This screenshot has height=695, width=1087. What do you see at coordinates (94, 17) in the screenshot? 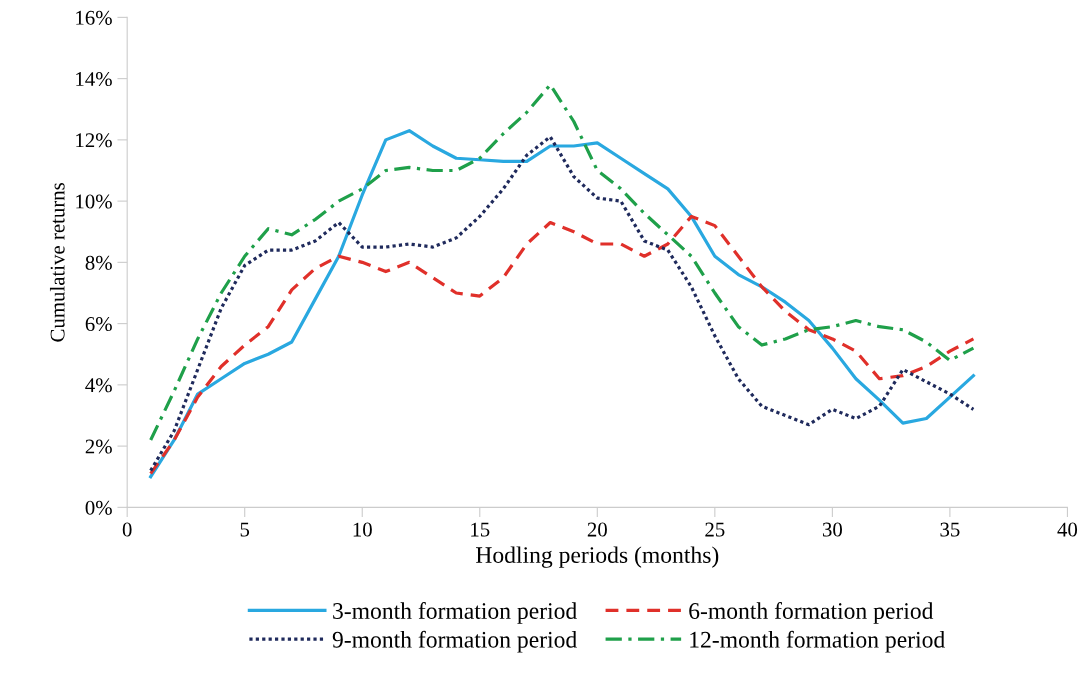
I see `y-tick-label: 16%` at bounding box center [94, 17].